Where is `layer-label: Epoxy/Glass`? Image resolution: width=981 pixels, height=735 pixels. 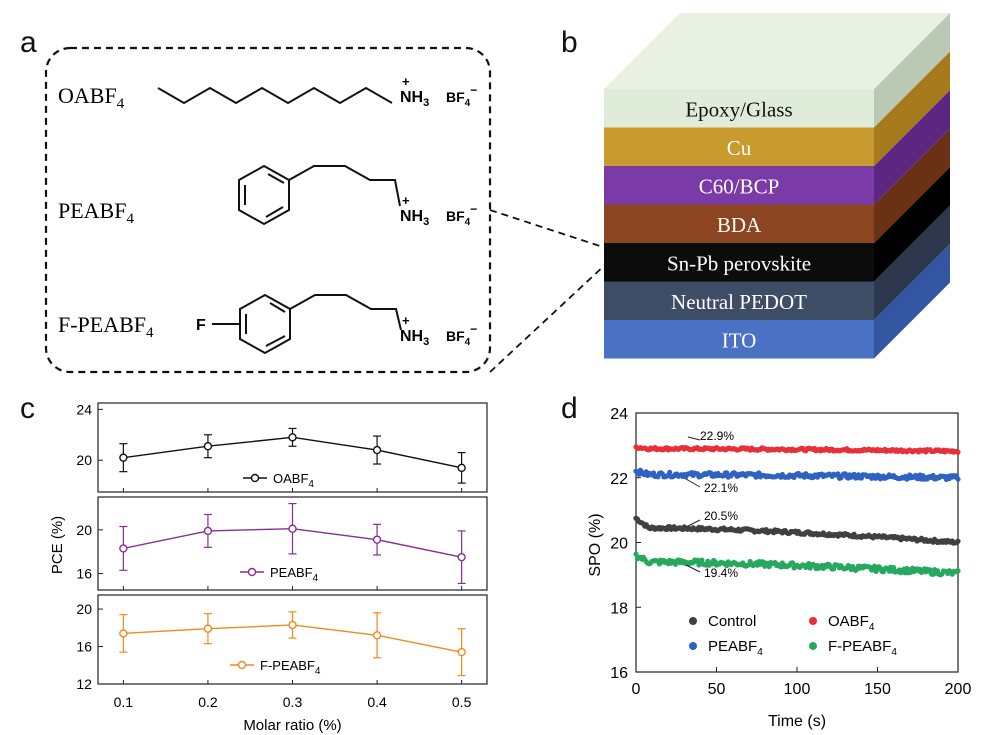 layer-label: Epoxy/Glass is located at coordinates (738, 109).